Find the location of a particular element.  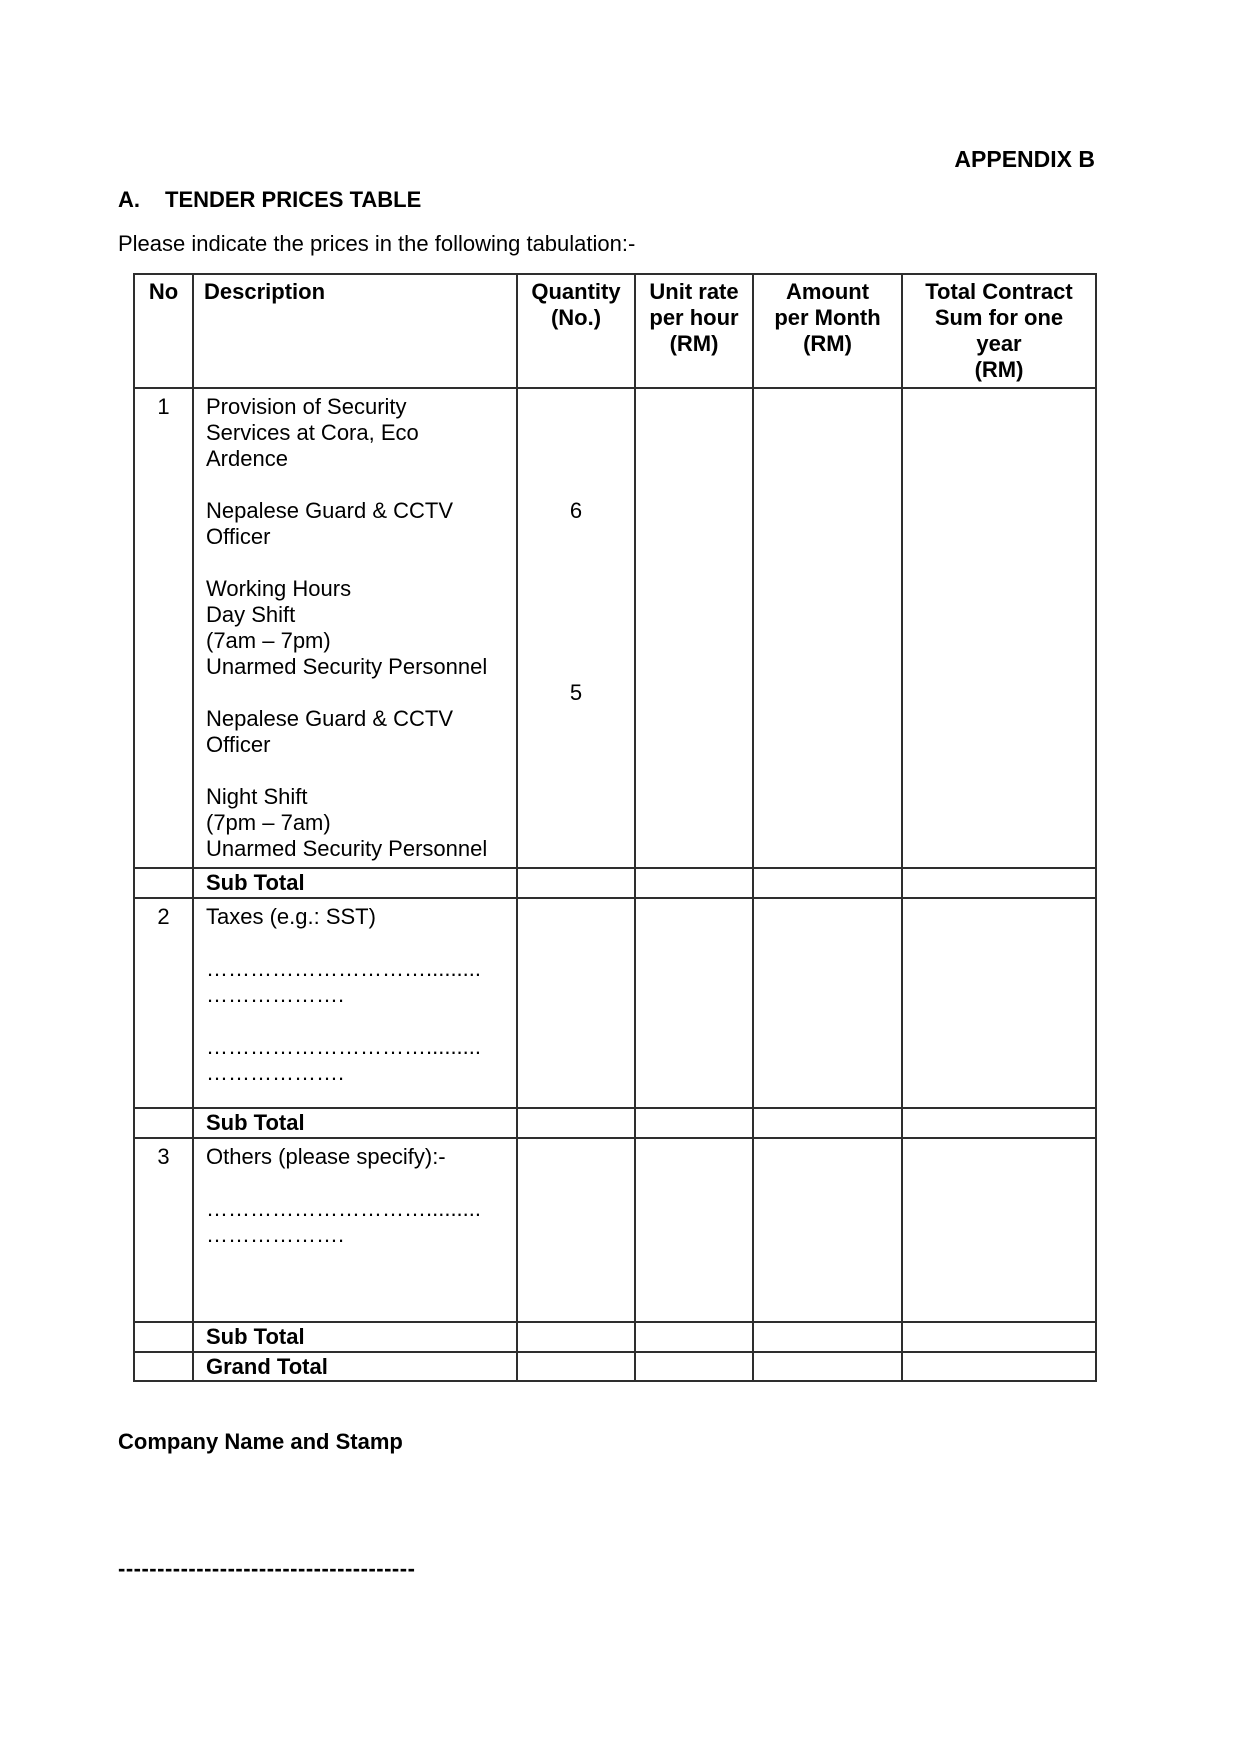

row2-unit-rate-cell is located at coordinates (694, 1003).